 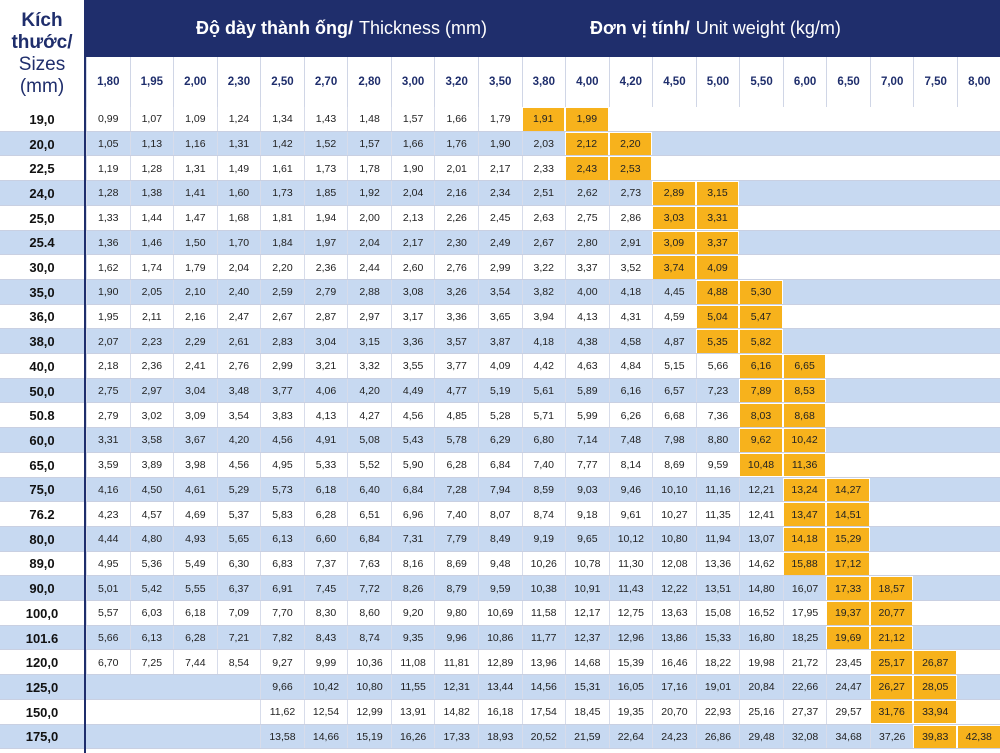 I want to click on weight-cell: 10,80, so click(x=369, y=687).